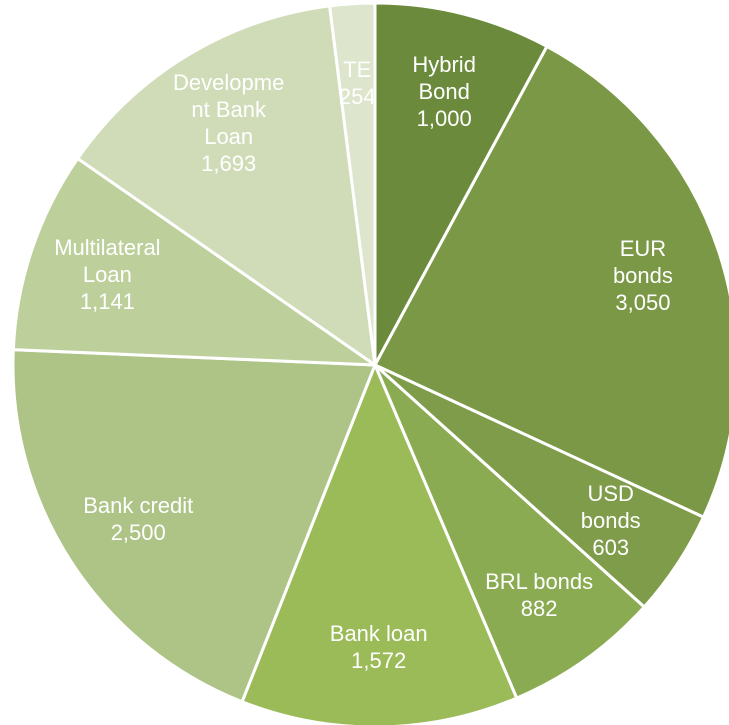 The height and width of the screenshot is (725, 729). I want to click on category-label: TE, so click(357, 70).